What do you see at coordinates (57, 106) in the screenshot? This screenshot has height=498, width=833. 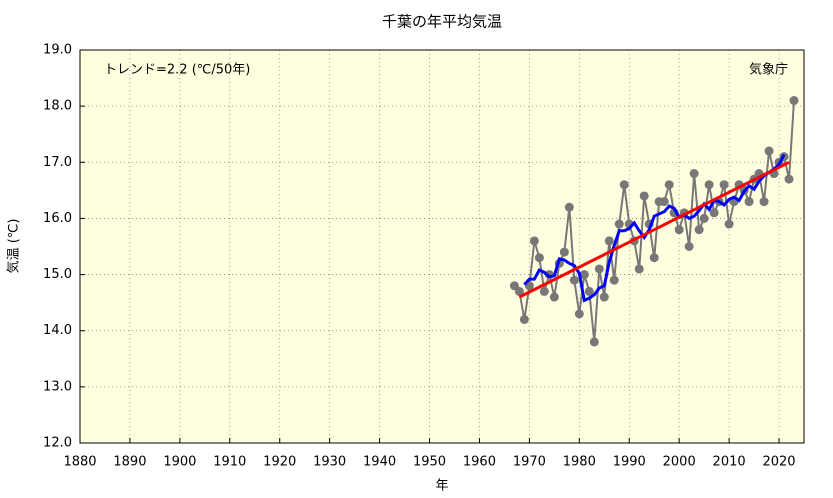 I see `y-tick-label: 18.0` at bounding box center [57, 106].